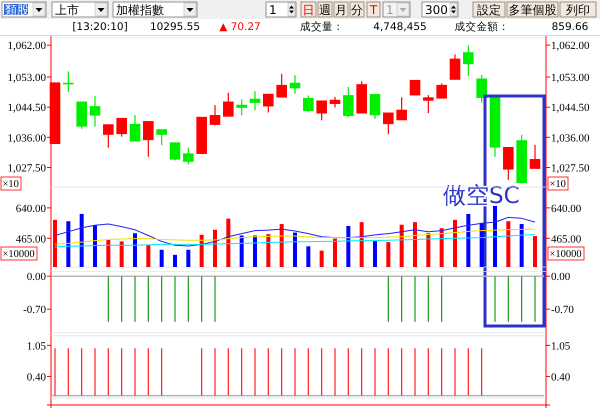 The width and height of the screenshot is (600, 408). What do you see at coordinates (396, 10) in the screenshot?
I see `control-dis: 1` at bounding box center [396, 10].